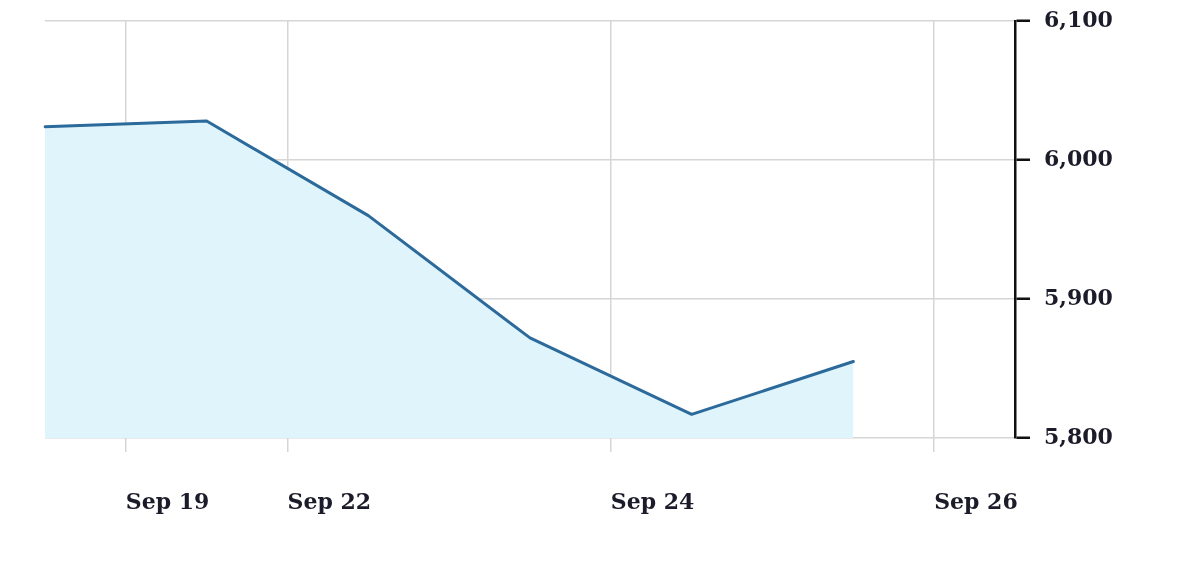  Describe the element at coordinates (1078, 435) in the screenshot. I see `y-tick-label: 5,800` at that location.